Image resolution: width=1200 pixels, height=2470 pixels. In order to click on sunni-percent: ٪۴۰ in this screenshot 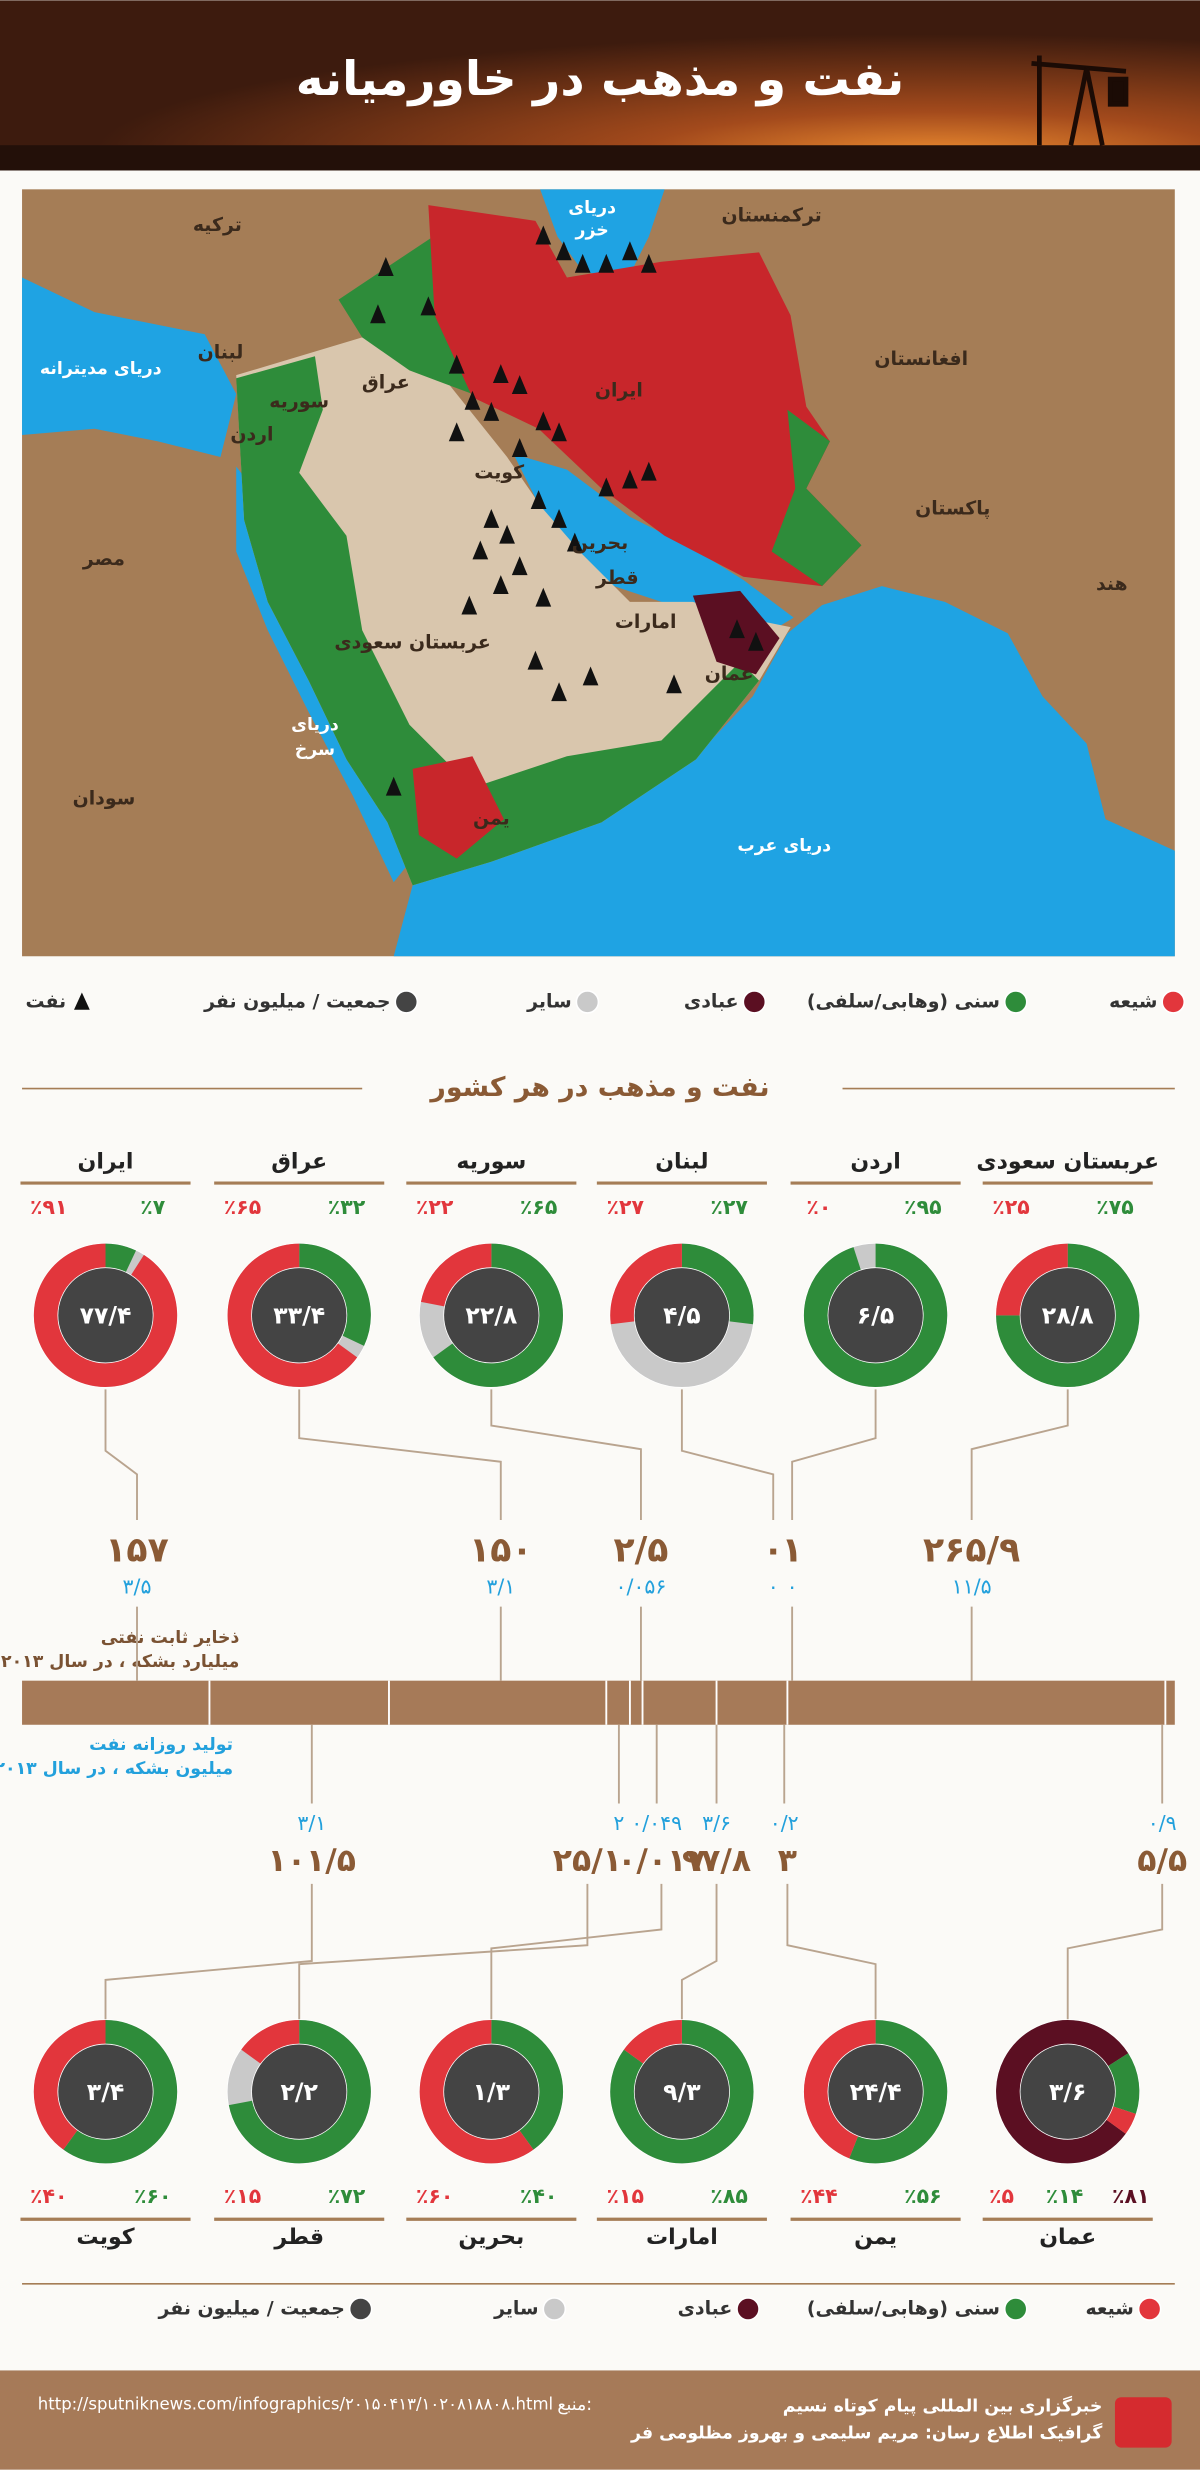, I will do `click(538, 2196)`.